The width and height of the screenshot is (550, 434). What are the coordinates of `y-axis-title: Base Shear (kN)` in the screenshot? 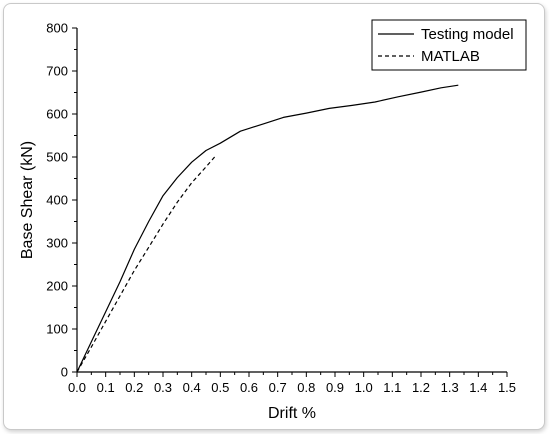 It's located at (27, 200).